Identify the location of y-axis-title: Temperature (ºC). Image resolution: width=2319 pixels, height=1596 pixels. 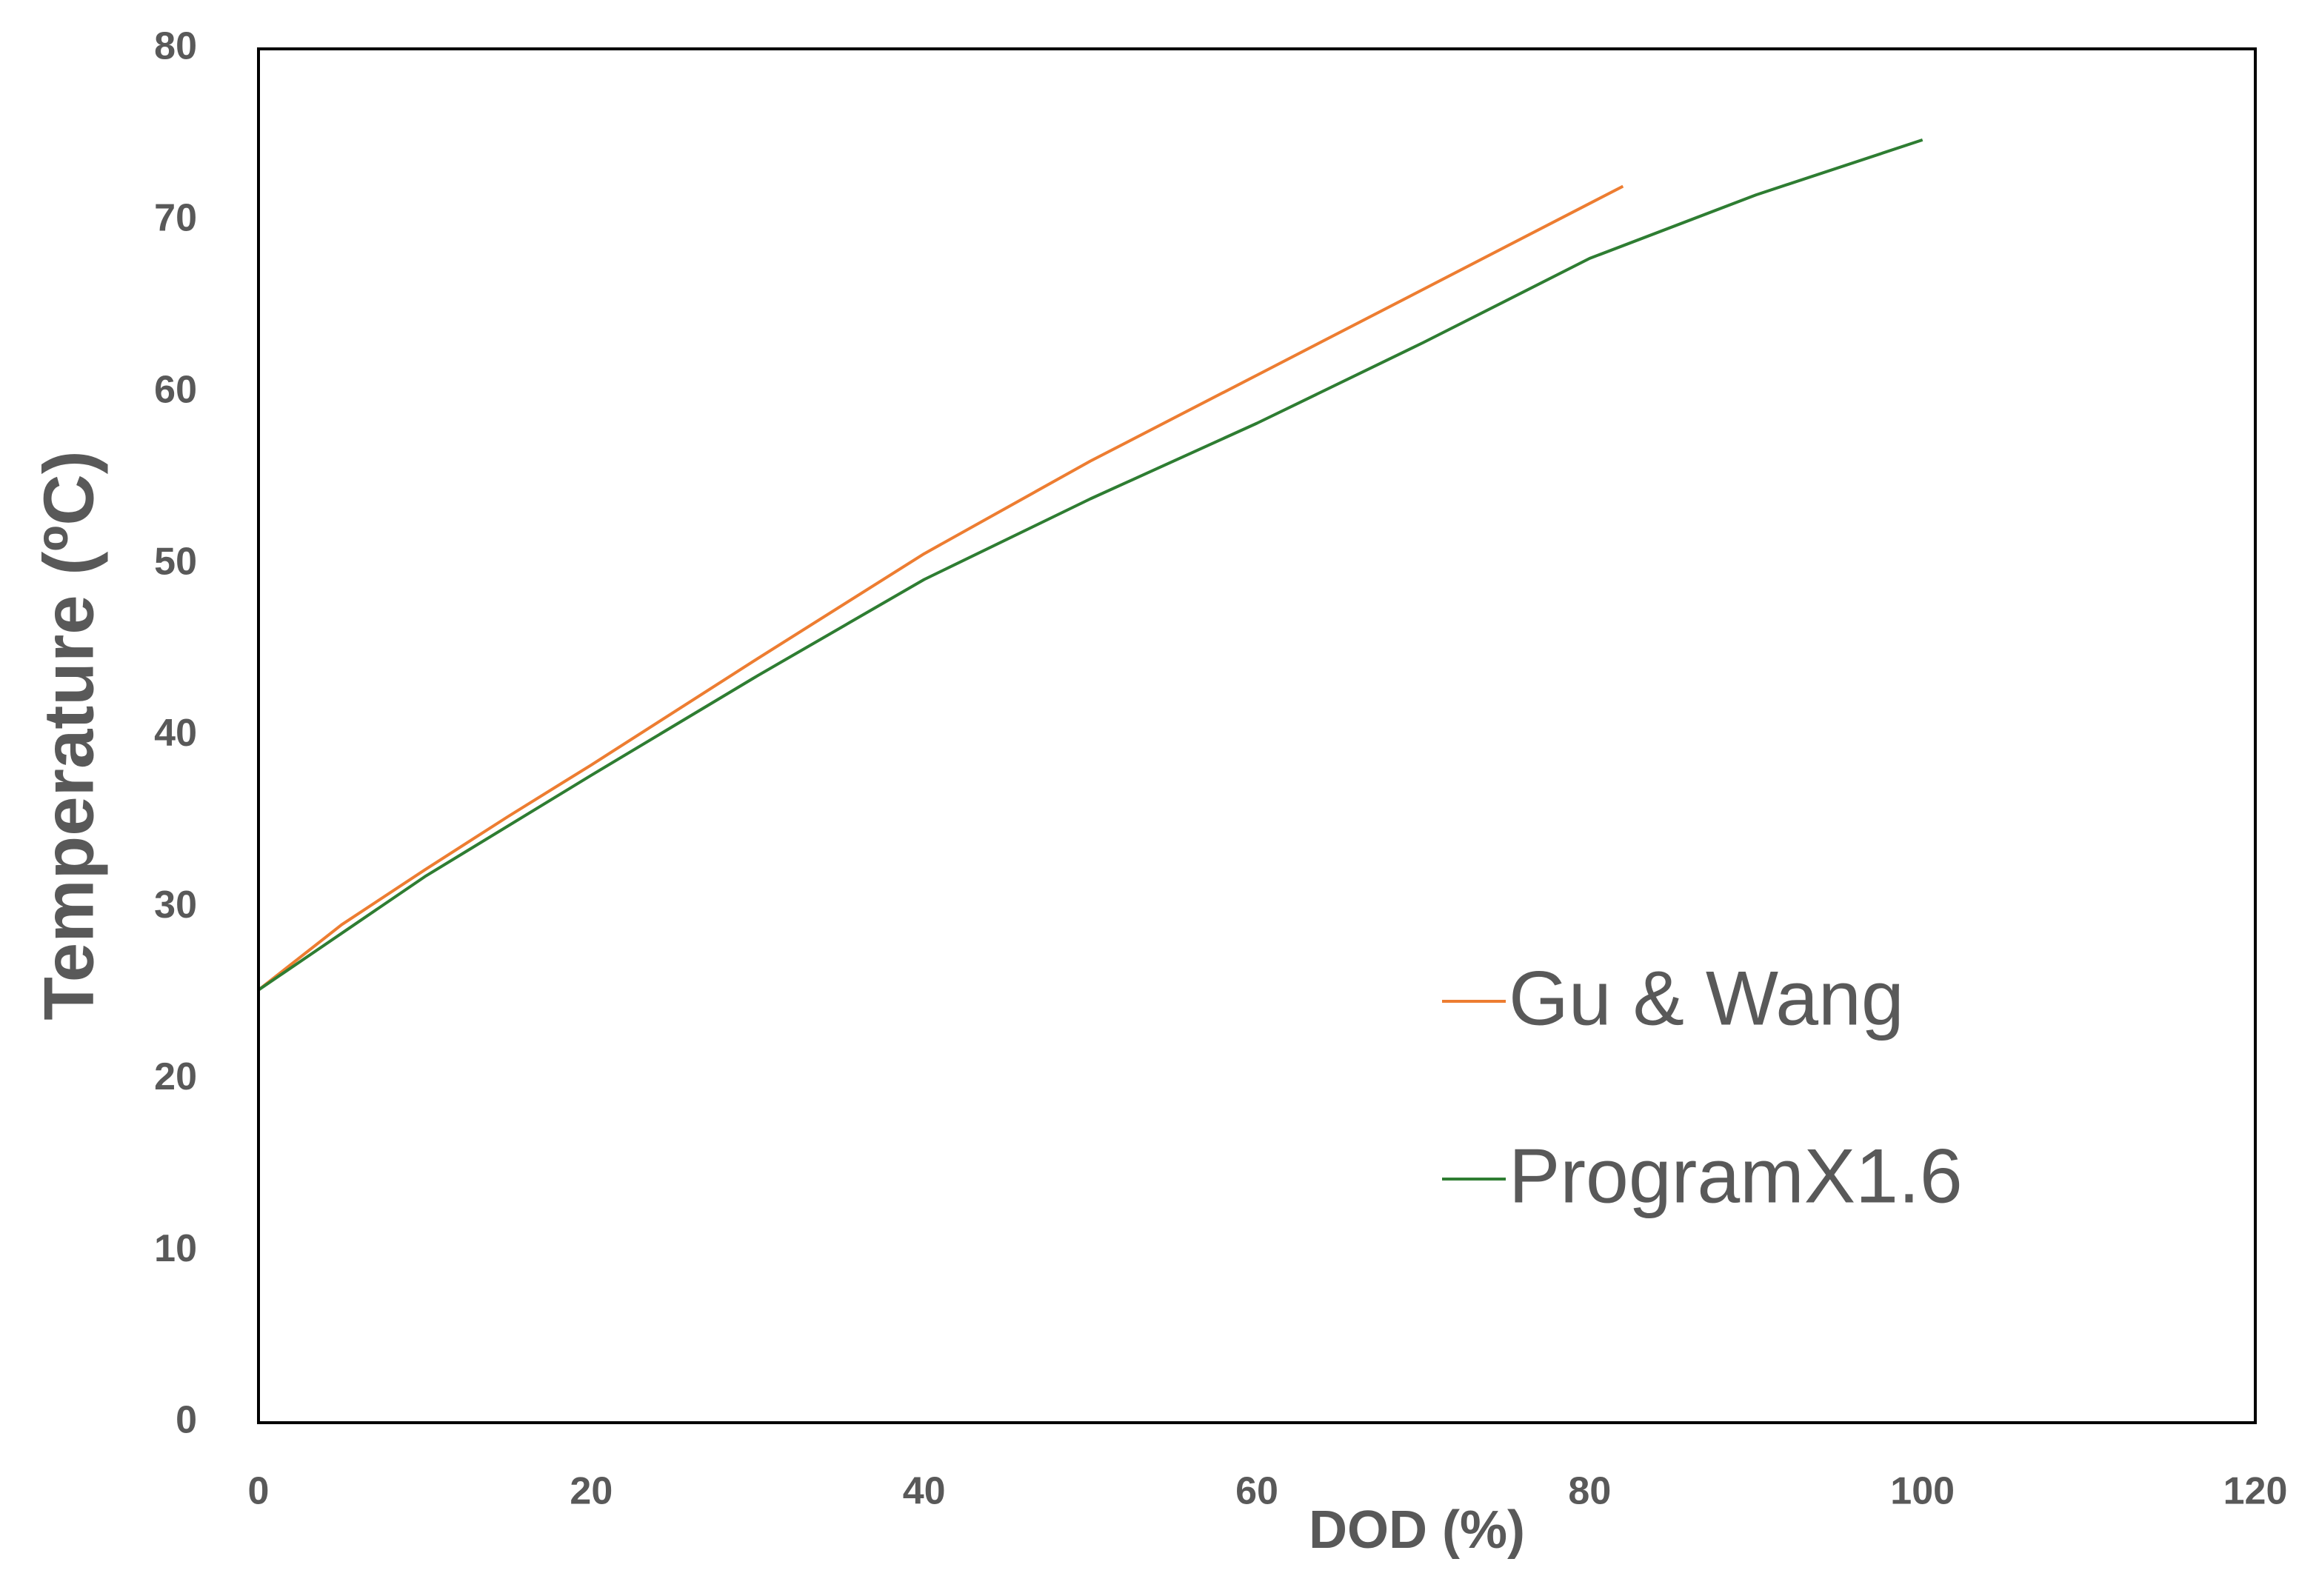
(68, 735).